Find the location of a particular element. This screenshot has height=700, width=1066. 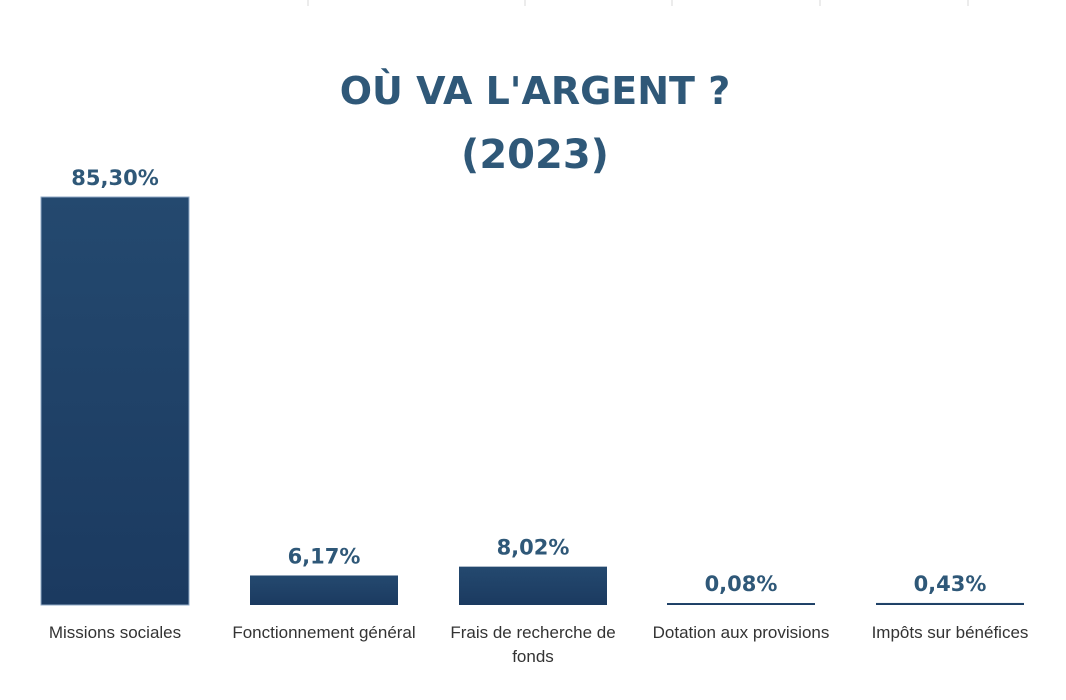

category-label-2: Frais de recherche de fonds is located at coordinates (532, 644).